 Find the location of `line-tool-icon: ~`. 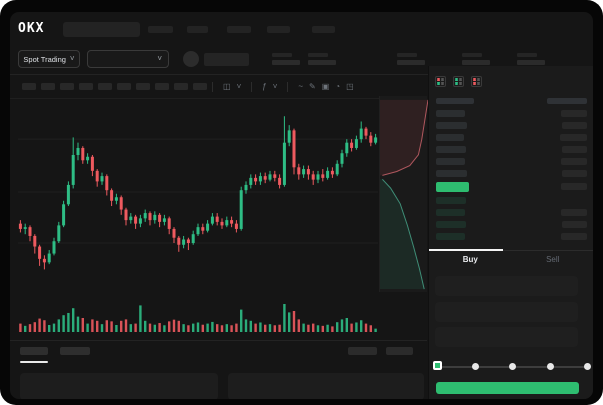

line-tool-icon: ~ is located at coordinates (301, 86).